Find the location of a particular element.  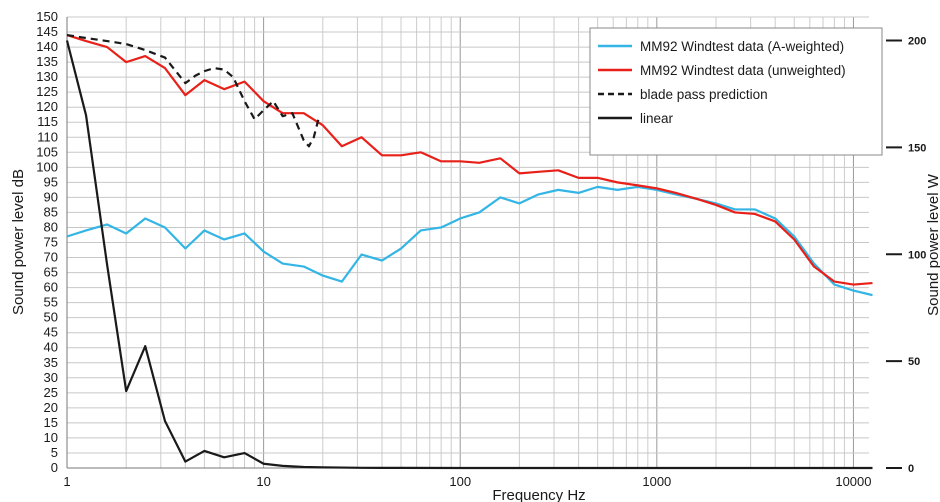

legend-label-4: linear is located at coordinates (657, 118).